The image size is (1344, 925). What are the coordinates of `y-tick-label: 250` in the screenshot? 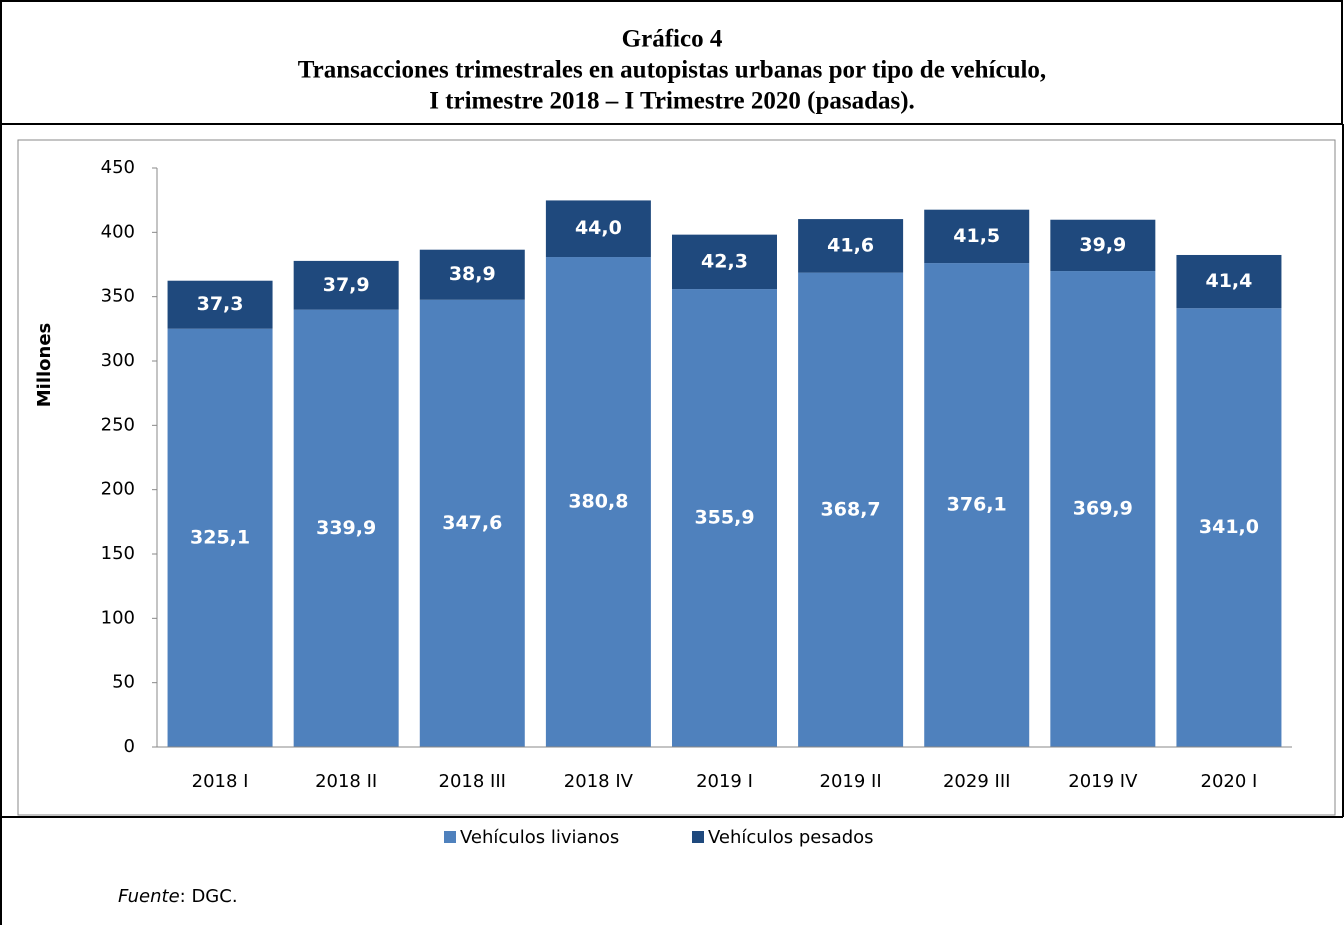 It's located at (118, 424).